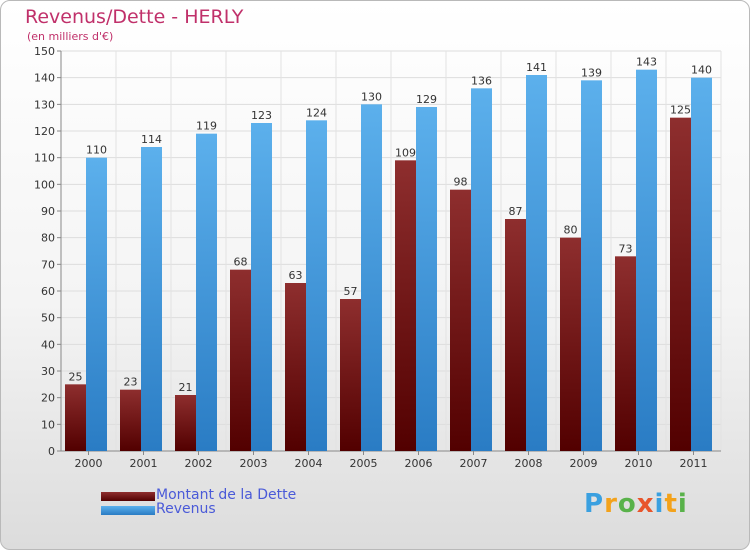  I want to click on data-label-dette: 68, so click(241, 262).